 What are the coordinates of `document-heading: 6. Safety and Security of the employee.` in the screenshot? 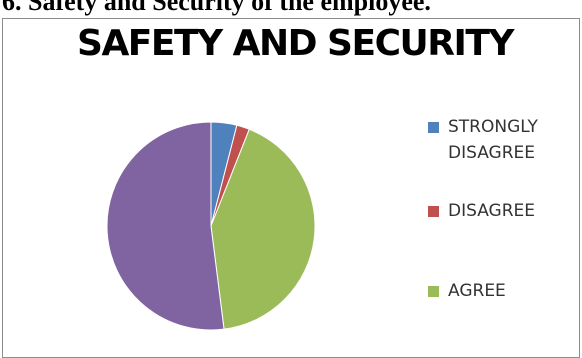 It's located at (216, 8).